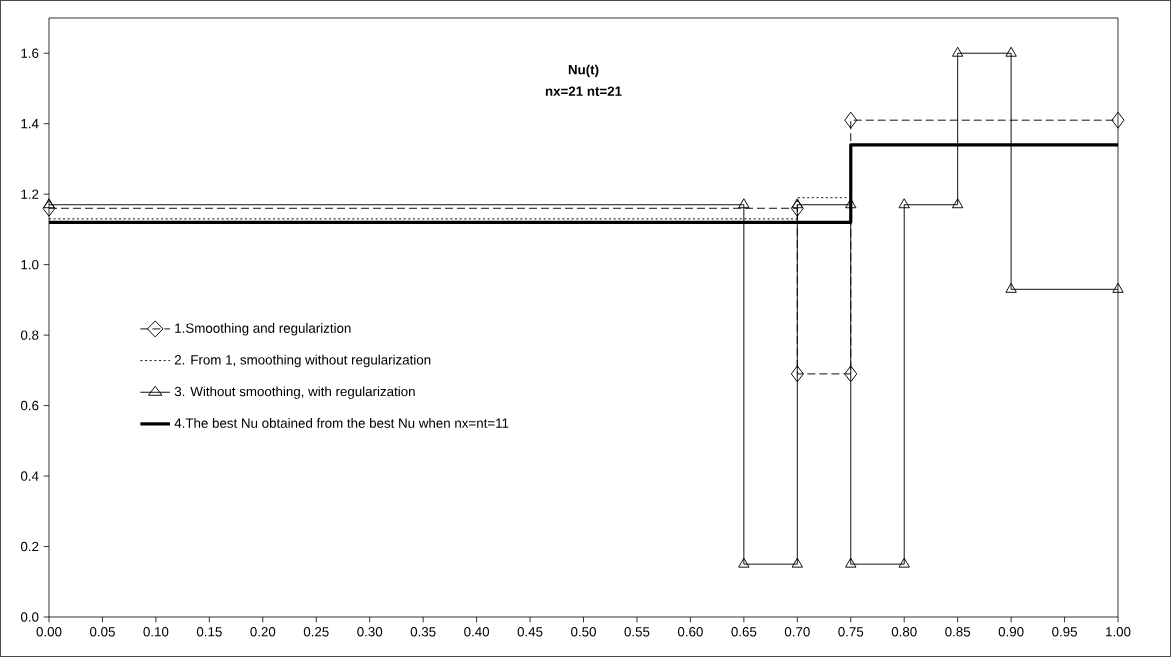 The image size is (1171, 657). Describe the element at coordinates (29, 405) in the screenshot. I see `y-tick-label: 0.6` at that location.